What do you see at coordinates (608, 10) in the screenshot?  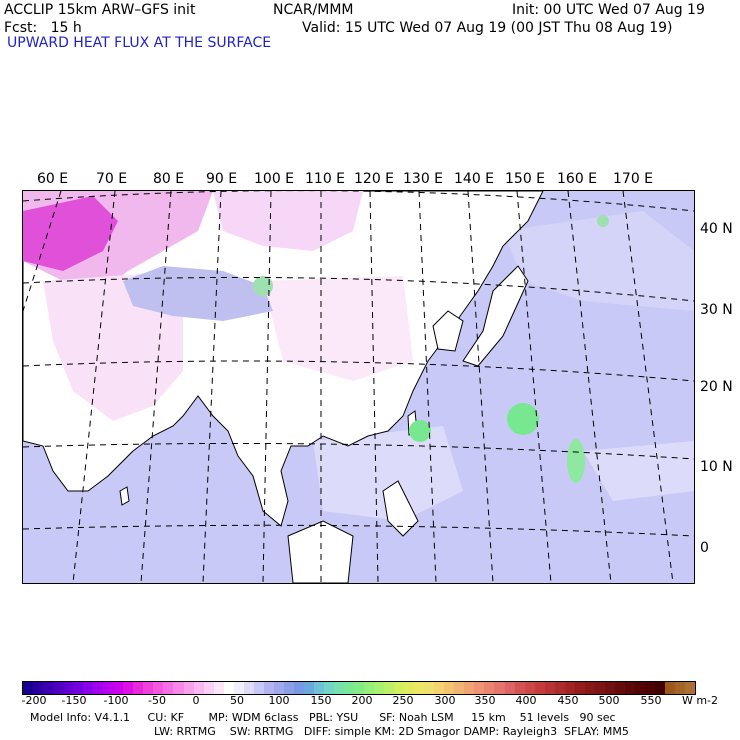 I see `init-time: Init: 00 UTC Wed 07 Aug 19` at bounding box center [608, 10].